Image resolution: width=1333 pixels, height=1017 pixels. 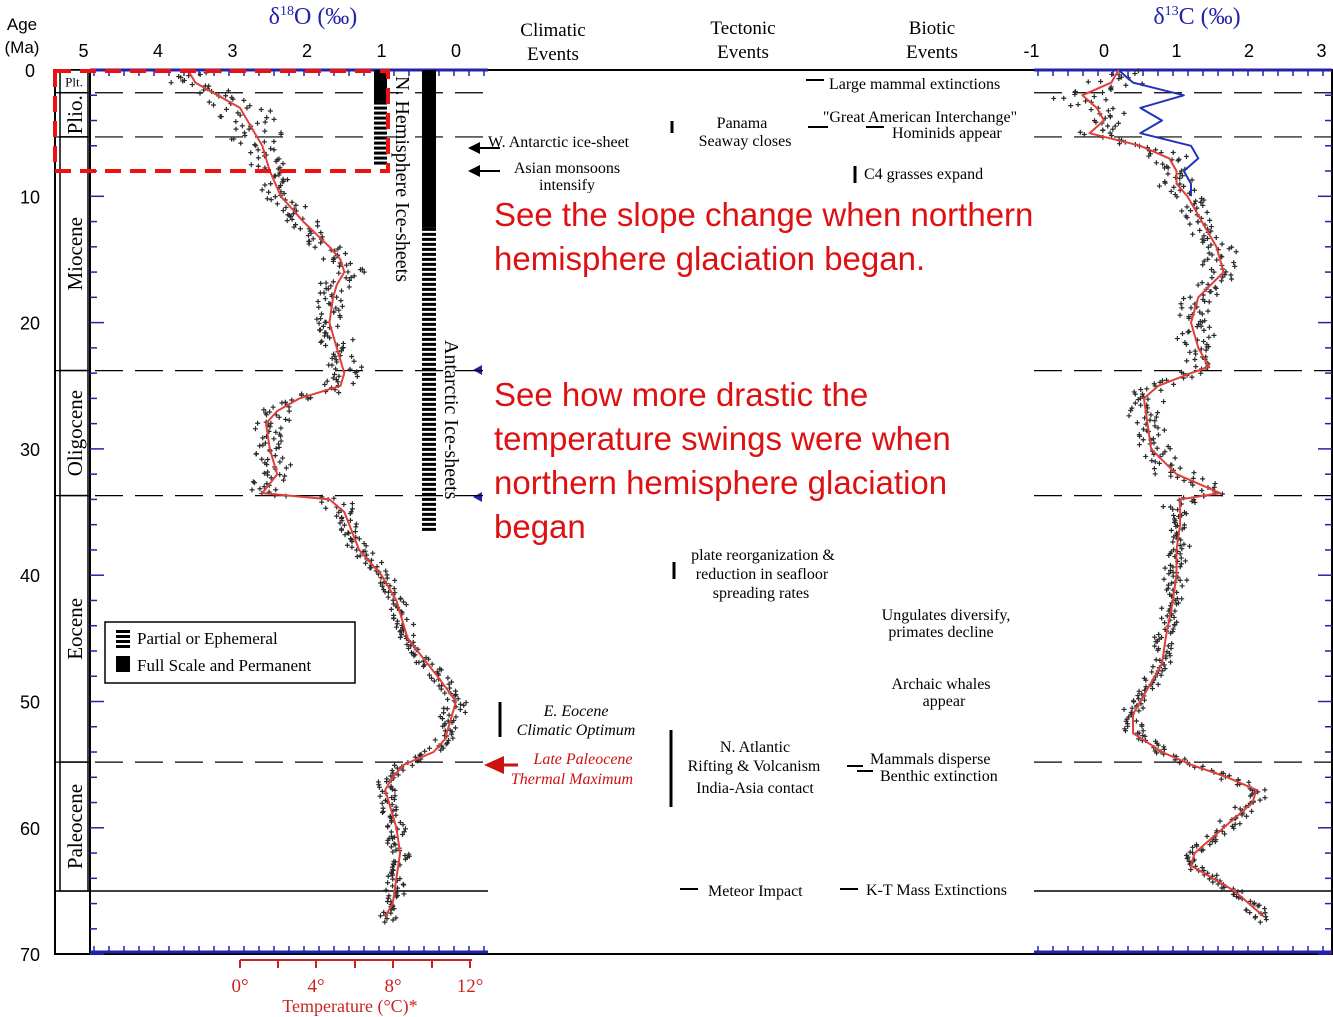 I want to click on annotation-1-line-2: hemisphere glaciation began., so click(x=710, y=258).